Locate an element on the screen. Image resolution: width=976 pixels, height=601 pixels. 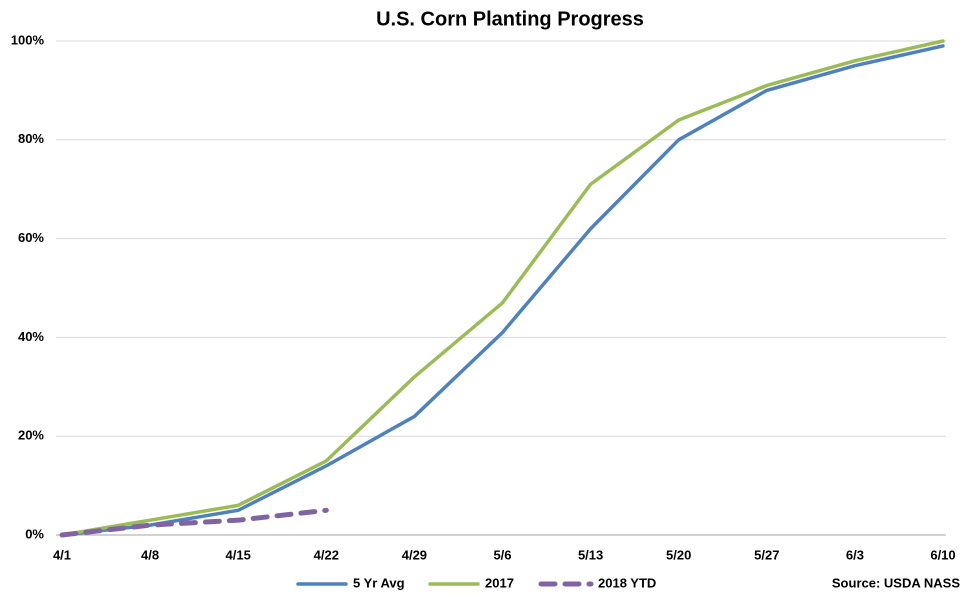
x-tick-label: 6/10 is located at coordinates (942, 554).